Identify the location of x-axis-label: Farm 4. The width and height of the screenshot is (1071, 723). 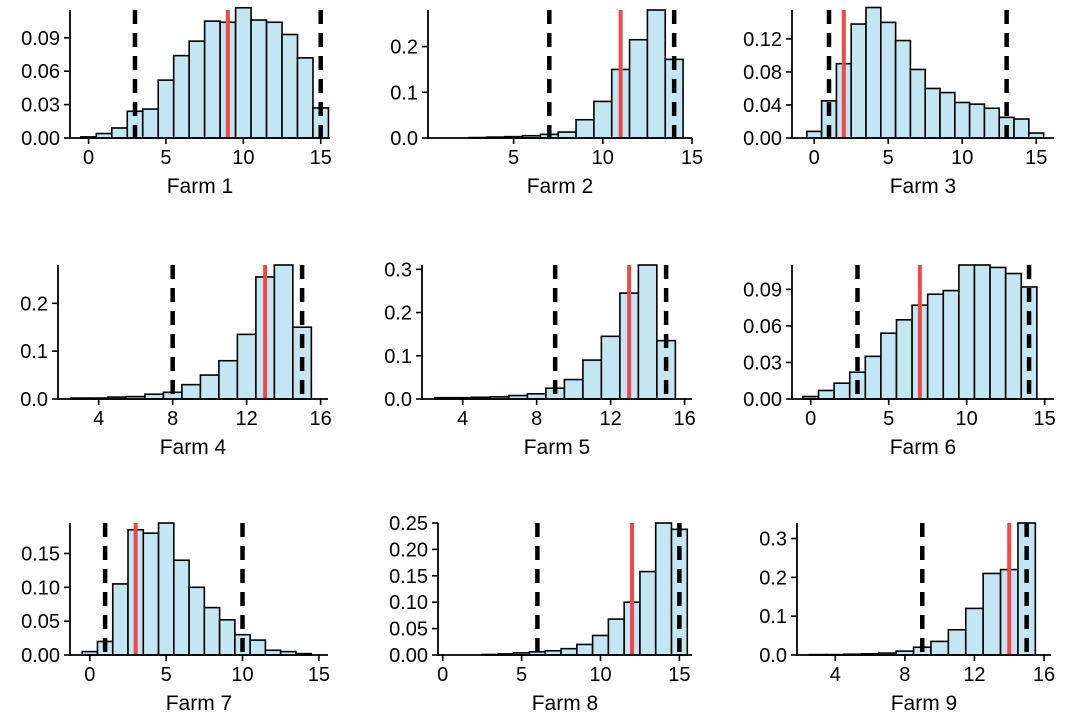
(193, 447).